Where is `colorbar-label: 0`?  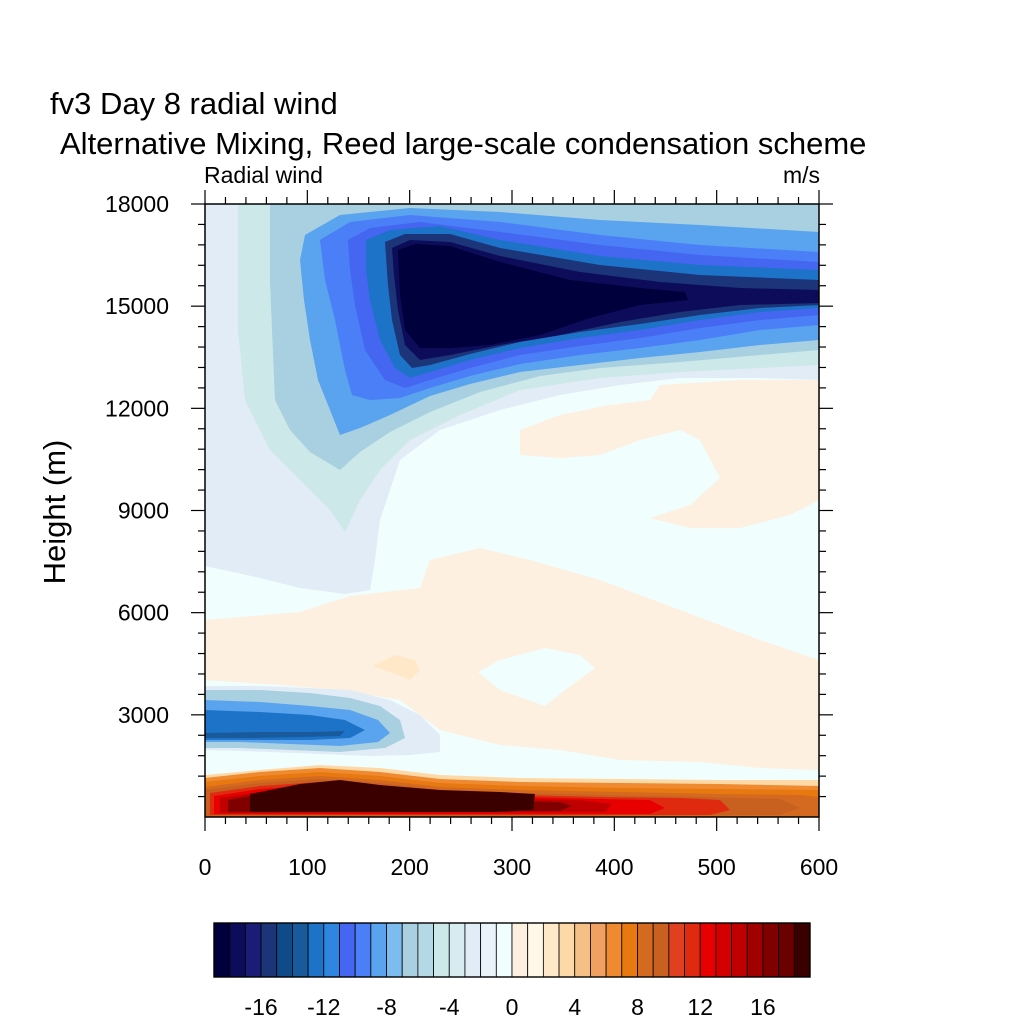 colorbar-label: 0 is located at coordinates (512, 1007).